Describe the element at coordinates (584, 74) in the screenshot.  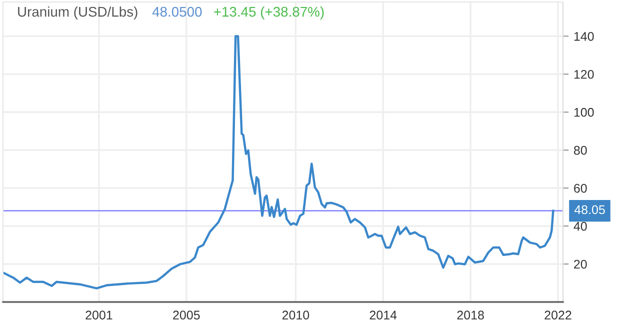
I see `y-tick-label: 120` at that location.